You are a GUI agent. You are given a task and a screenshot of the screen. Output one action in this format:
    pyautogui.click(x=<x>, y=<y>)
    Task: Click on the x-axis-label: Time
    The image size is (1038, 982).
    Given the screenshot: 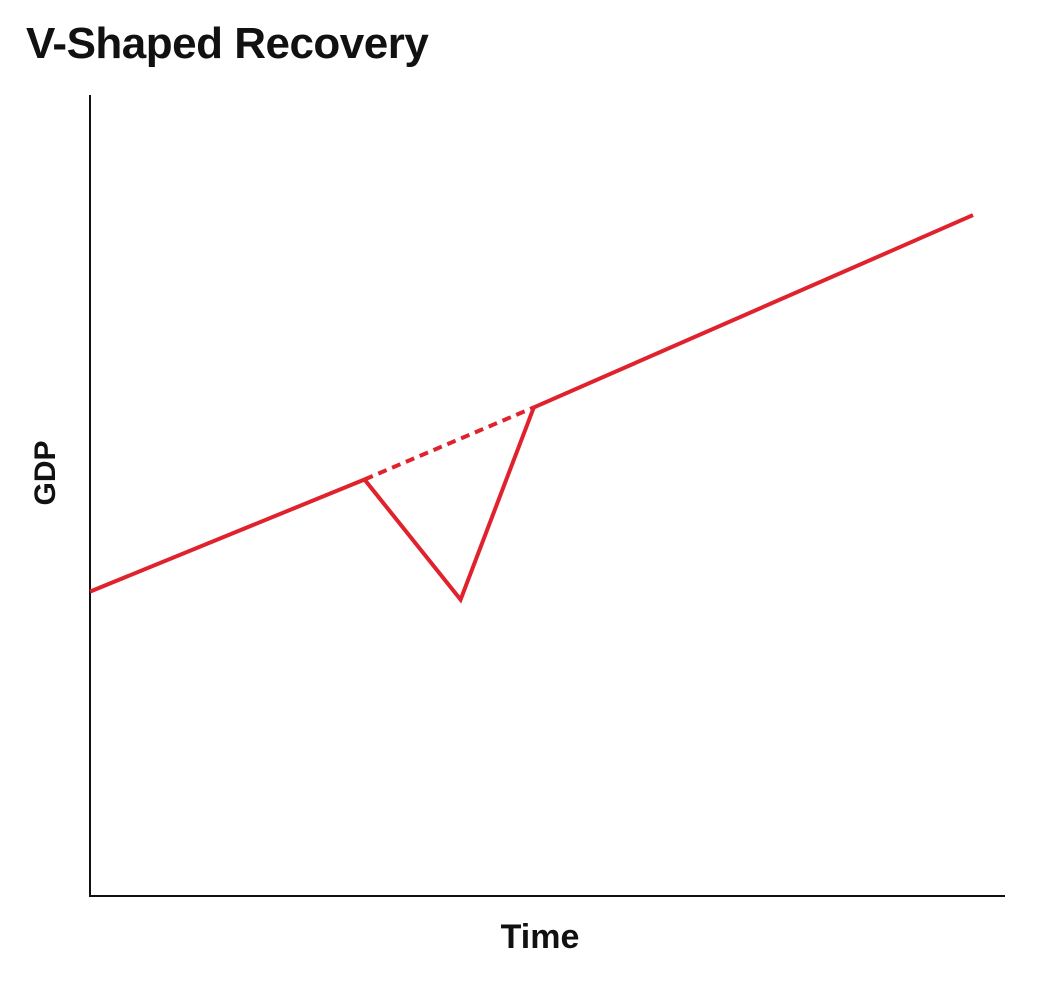 What is the action you would take?
    pyautogui.click(x=540, y=937)
    